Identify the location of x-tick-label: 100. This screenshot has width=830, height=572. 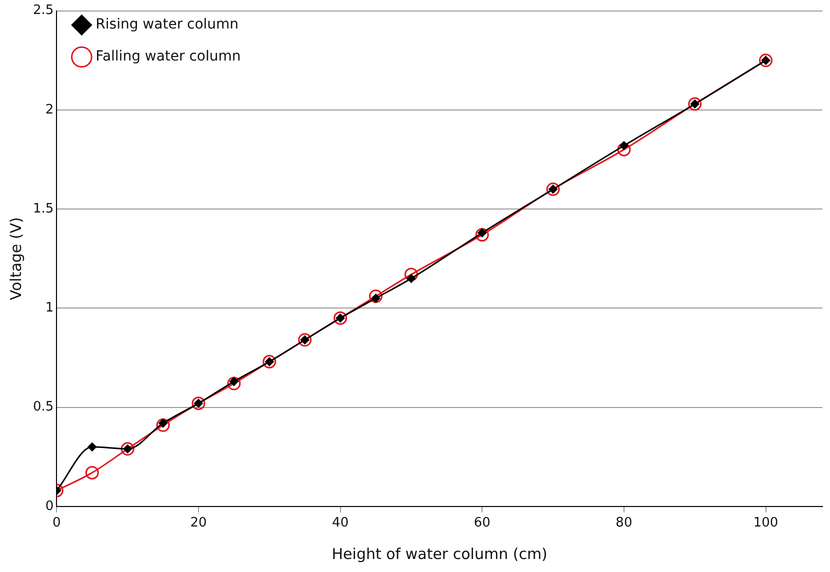
(765, 523).